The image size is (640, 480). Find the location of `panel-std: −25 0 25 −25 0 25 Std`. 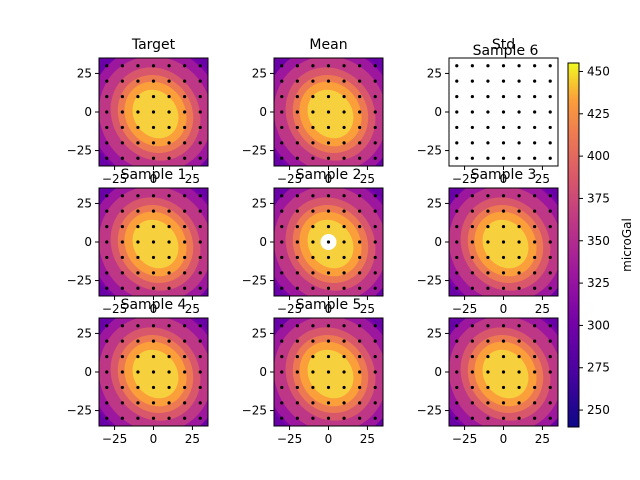

panel-std: −25 0 25 −25 0 25 Std is located at coordinates (488, 111).